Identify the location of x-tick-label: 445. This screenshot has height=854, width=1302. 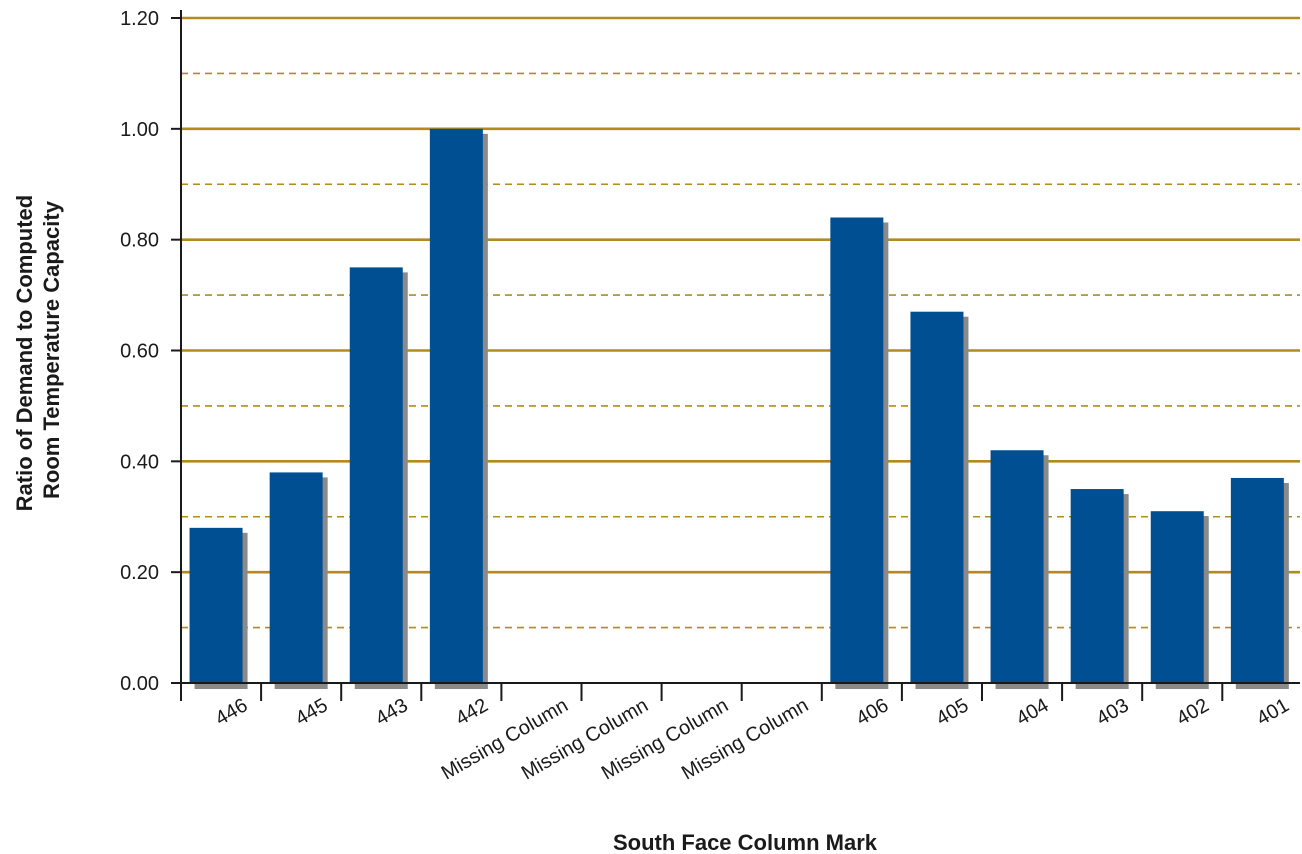
(312, 712).